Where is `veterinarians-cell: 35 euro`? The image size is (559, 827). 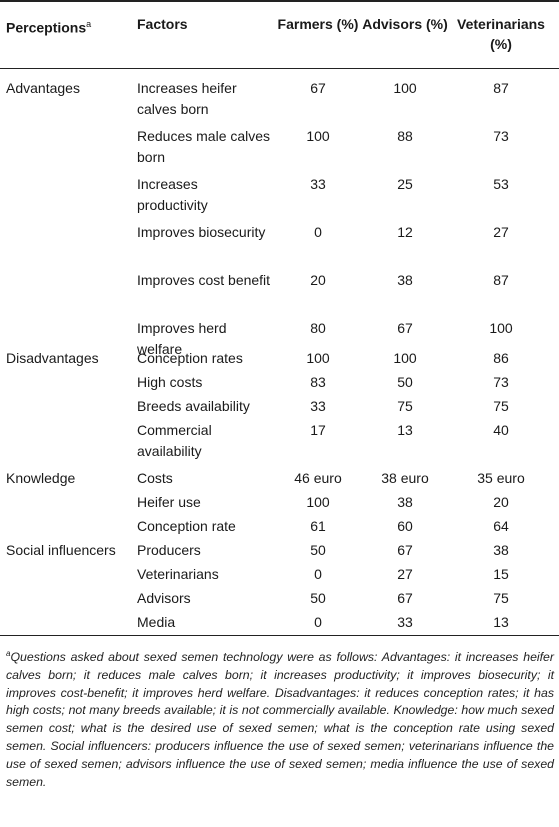 veterinarians-cell: 35 euro is located at coordinates (501, 478).